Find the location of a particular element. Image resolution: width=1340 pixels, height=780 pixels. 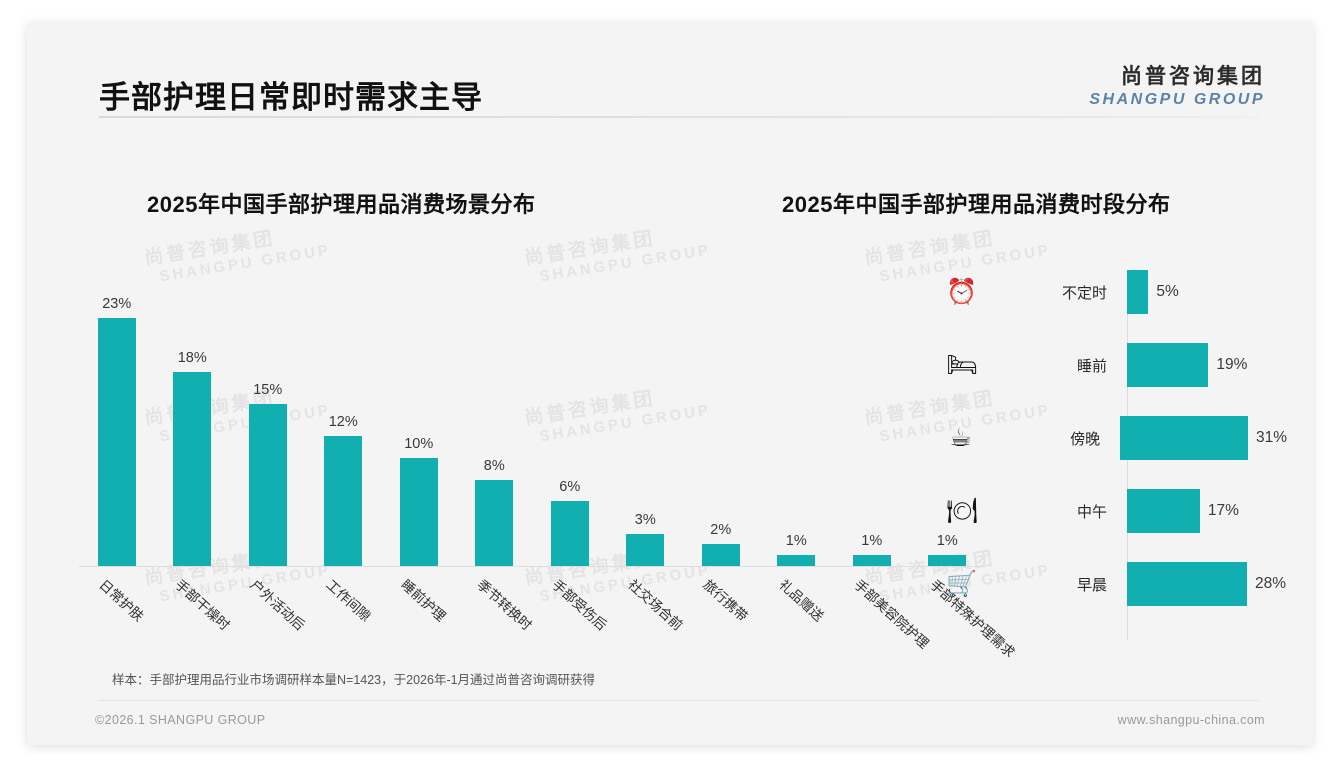

timeslot-category-label: 睡前 is located at coordinates (1091, 366).